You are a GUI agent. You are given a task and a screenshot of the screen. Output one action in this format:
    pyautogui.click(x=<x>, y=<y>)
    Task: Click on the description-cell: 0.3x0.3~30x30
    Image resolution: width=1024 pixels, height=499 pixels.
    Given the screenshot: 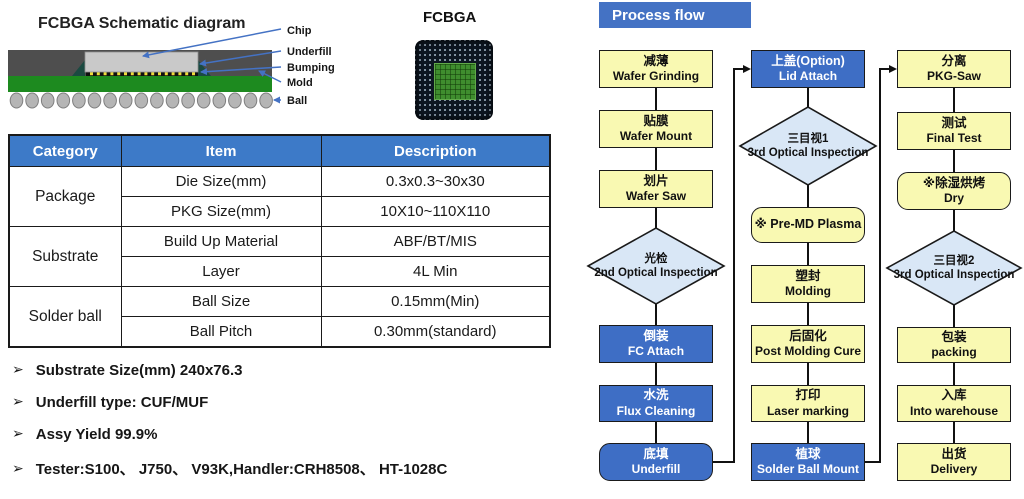 What is the action you would take?
    pyautogui.click(x=435, y=181)
    